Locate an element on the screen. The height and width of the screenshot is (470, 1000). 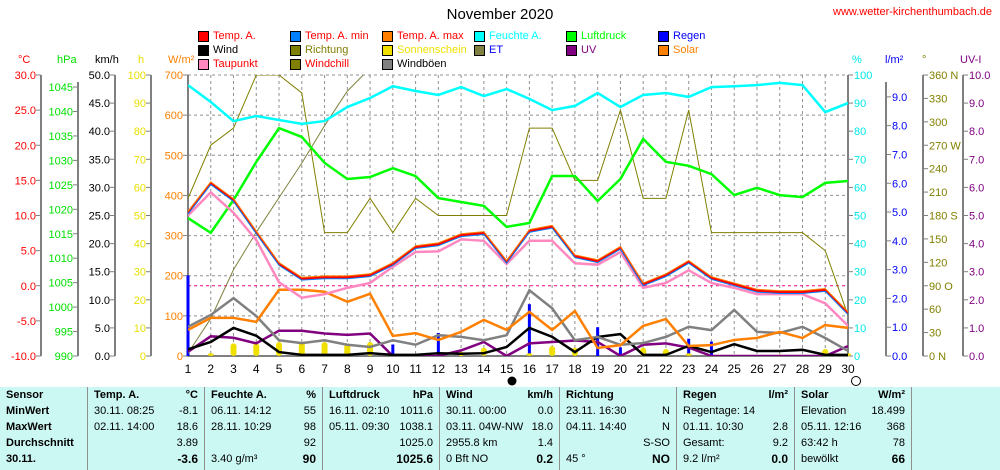
cell-value: W/m² is located at coordinates (891, 395).